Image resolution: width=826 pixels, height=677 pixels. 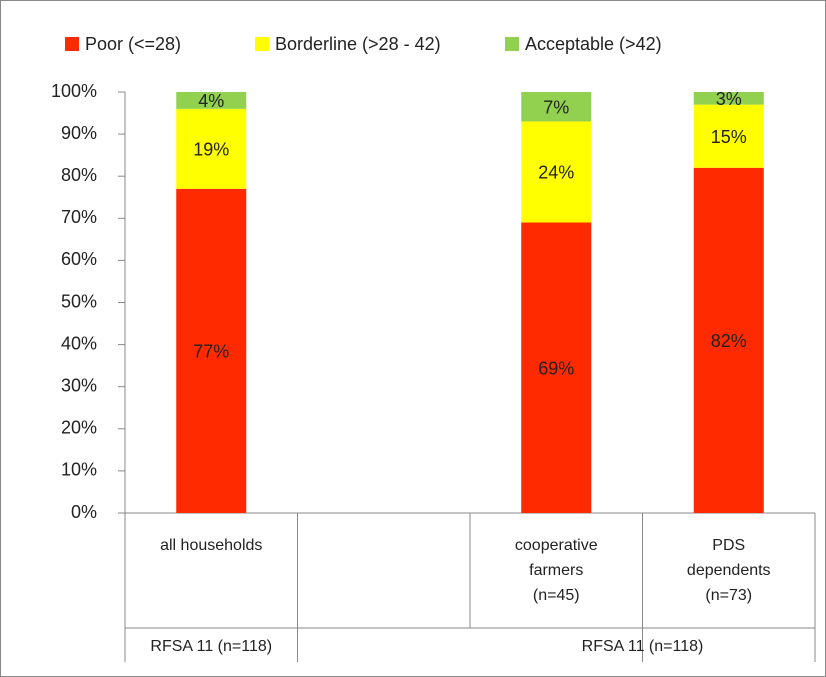 I want to click on x-tick-label: all households, so click(x=211, y=545).